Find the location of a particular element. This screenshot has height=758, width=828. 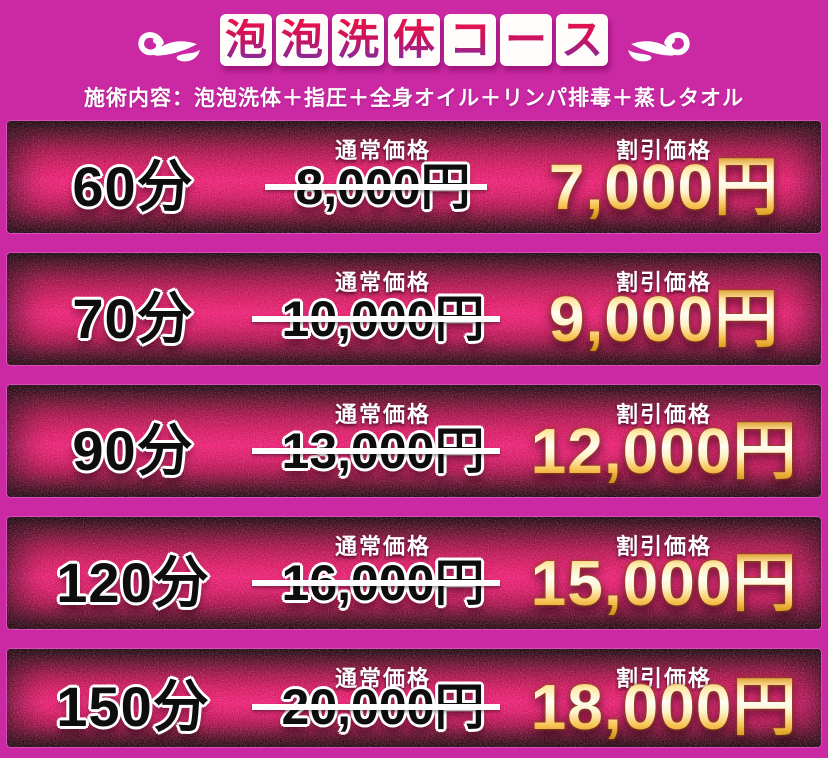

title-char: ー is located at coordinates (525, 39).